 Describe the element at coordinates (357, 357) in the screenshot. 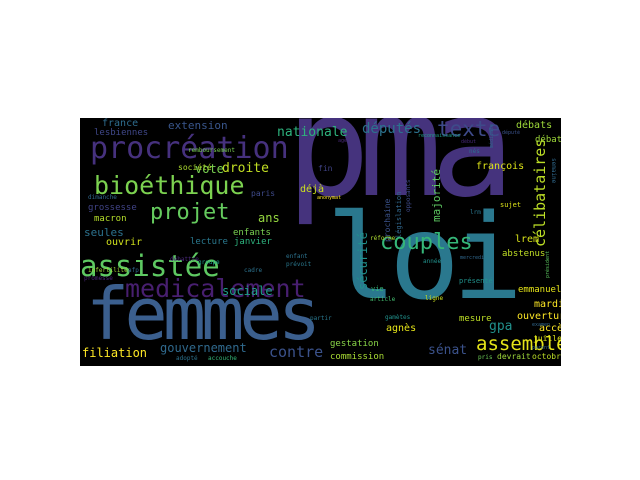

I see `word-commission: commission` at that location.